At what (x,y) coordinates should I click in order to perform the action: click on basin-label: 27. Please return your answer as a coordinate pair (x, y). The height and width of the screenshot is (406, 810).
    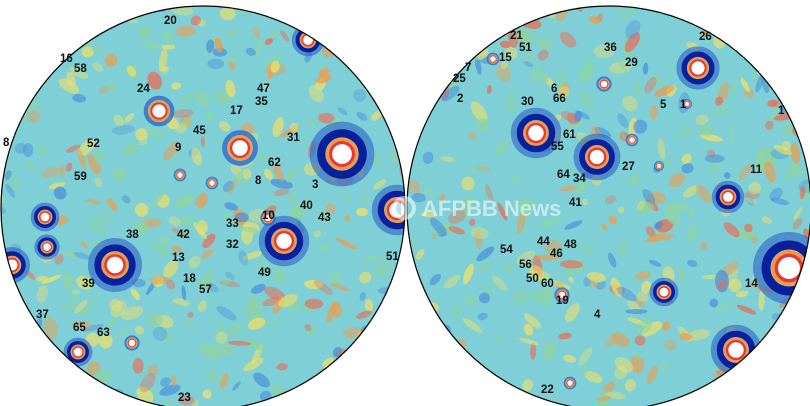
    Looking at the image, I should click on (628, 167).